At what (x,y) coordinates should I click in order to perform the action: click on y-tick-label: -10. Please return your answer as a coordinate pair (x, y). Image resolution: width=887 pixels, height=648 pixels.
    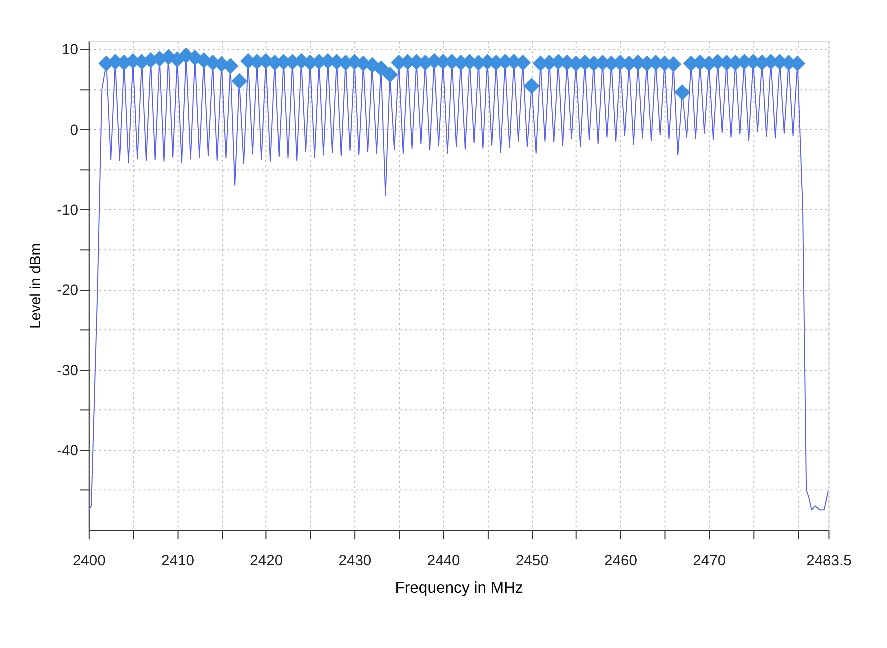
    Looking at the image, I should click on (68, 211).